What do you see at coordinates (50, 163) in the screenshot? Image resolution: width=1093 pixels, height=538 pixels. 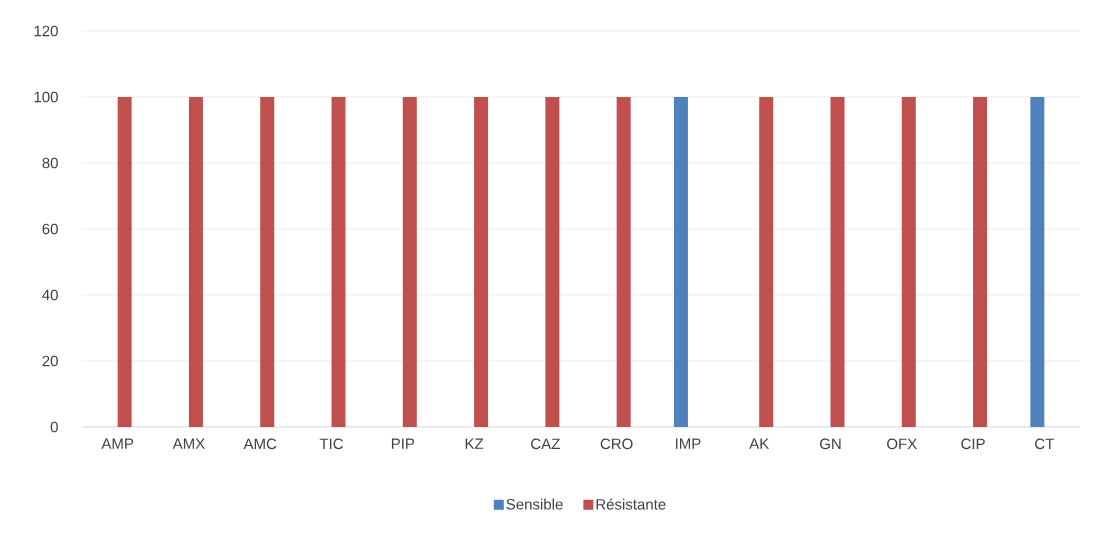 I see `y-tick-label: 80` at bounding box center [50, 163].